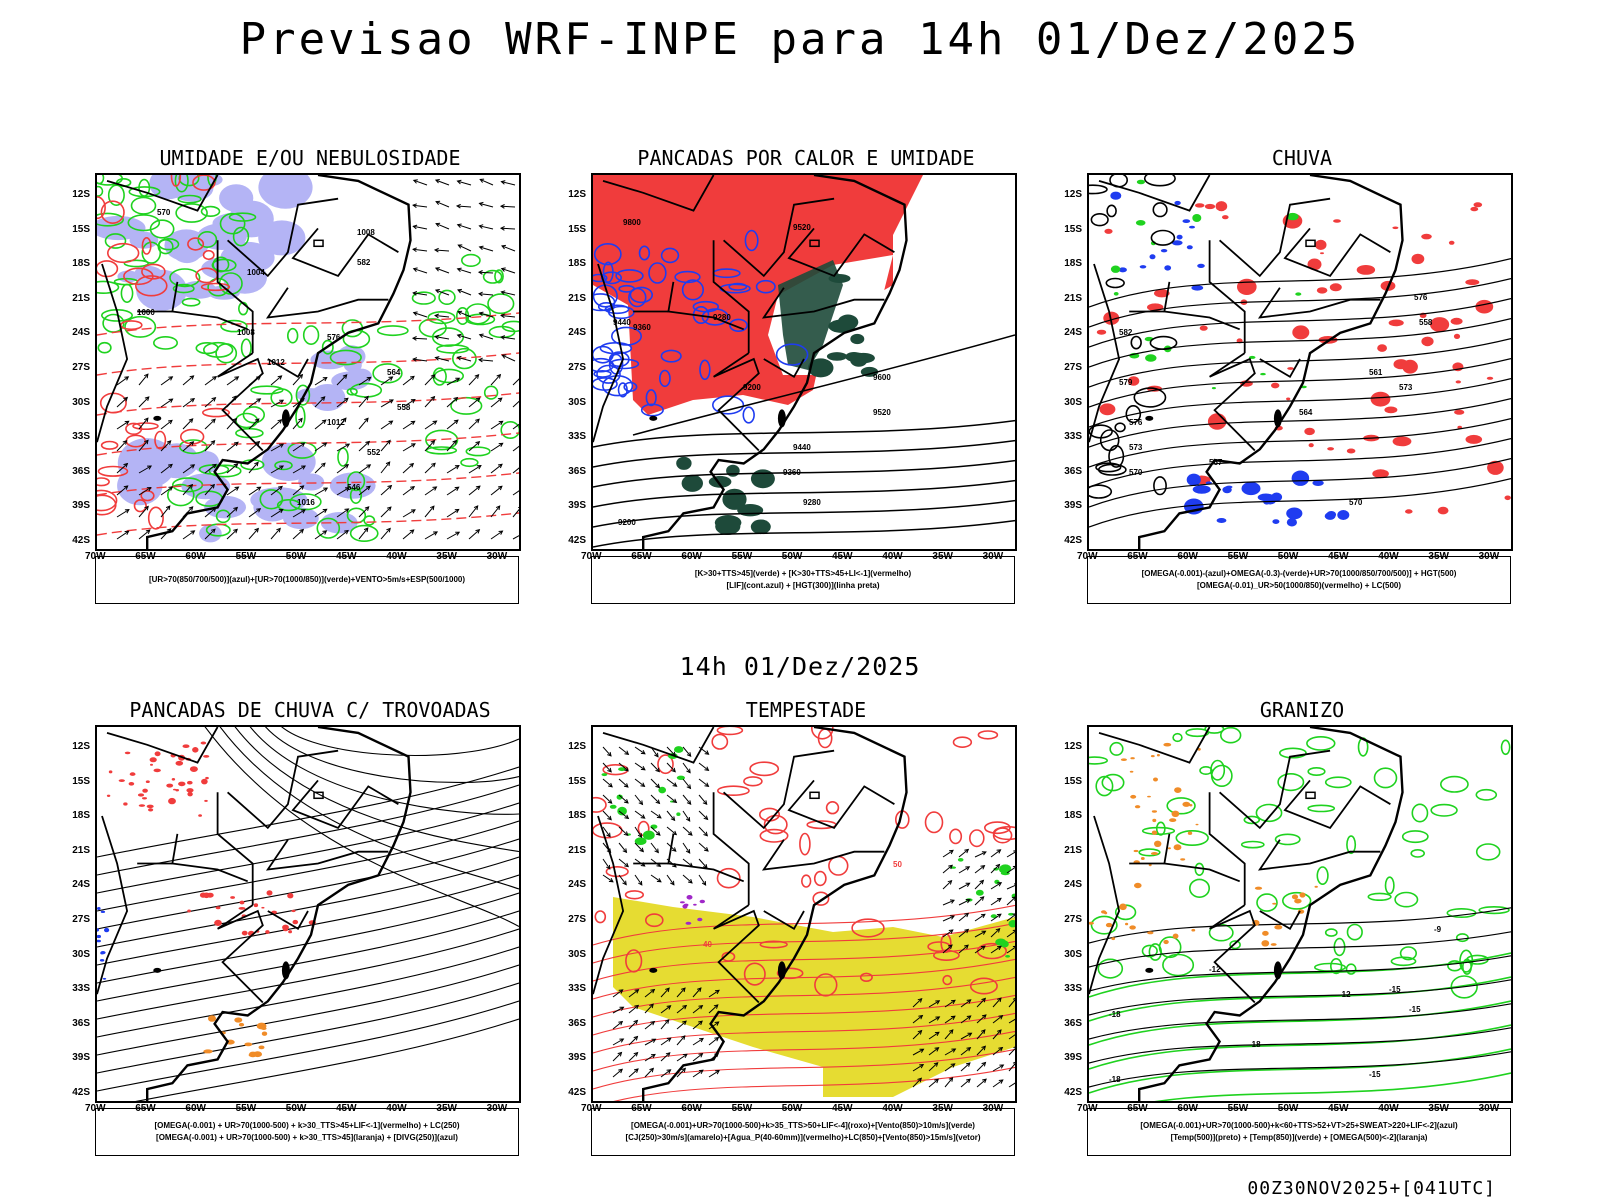 This screenshot has width=1600, height=1200. I want to click on lon-tick-label: 50W, so click(296, 556).